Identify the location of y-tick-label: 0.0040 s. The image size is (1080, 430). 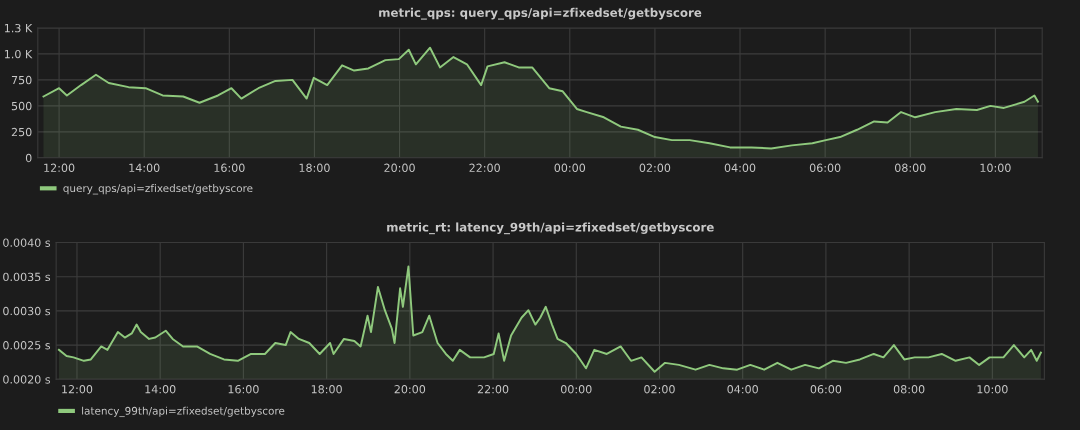
(27, 242).